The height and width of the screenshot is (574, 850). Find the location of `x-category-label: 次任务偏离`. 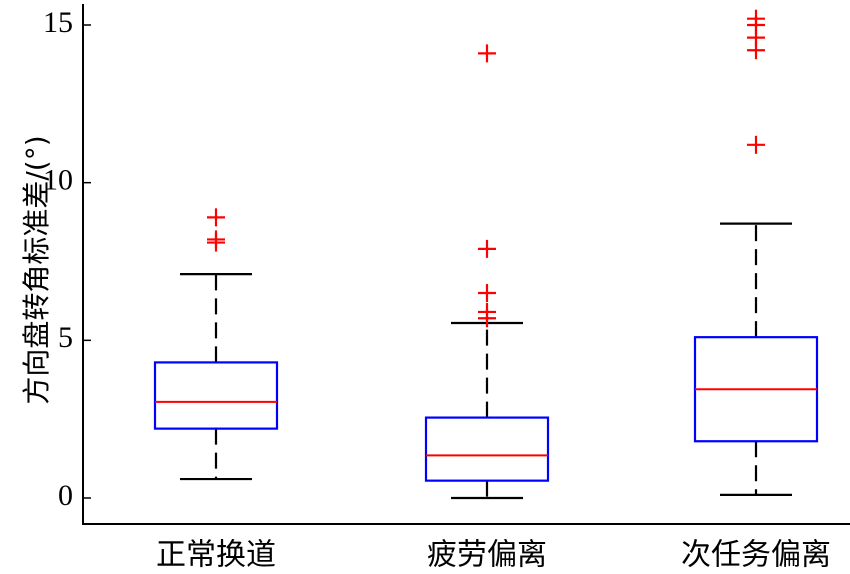

x-category-label: 次任务偏离 is located at coordinates (756, 555).